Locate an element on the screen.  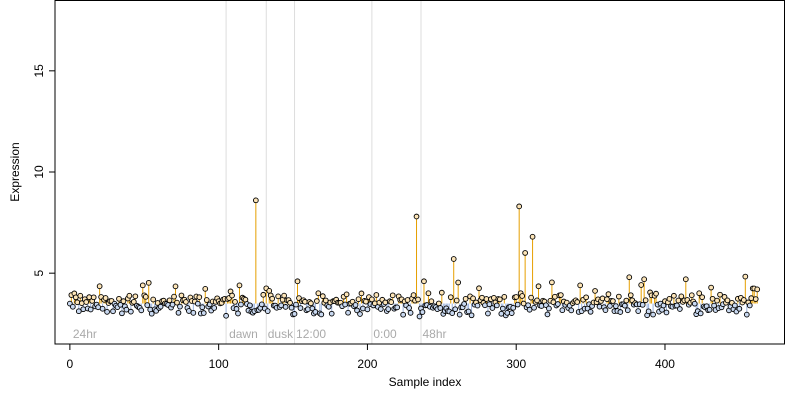
x-tick-label-0: 0 is located at coordinates (70, 364).